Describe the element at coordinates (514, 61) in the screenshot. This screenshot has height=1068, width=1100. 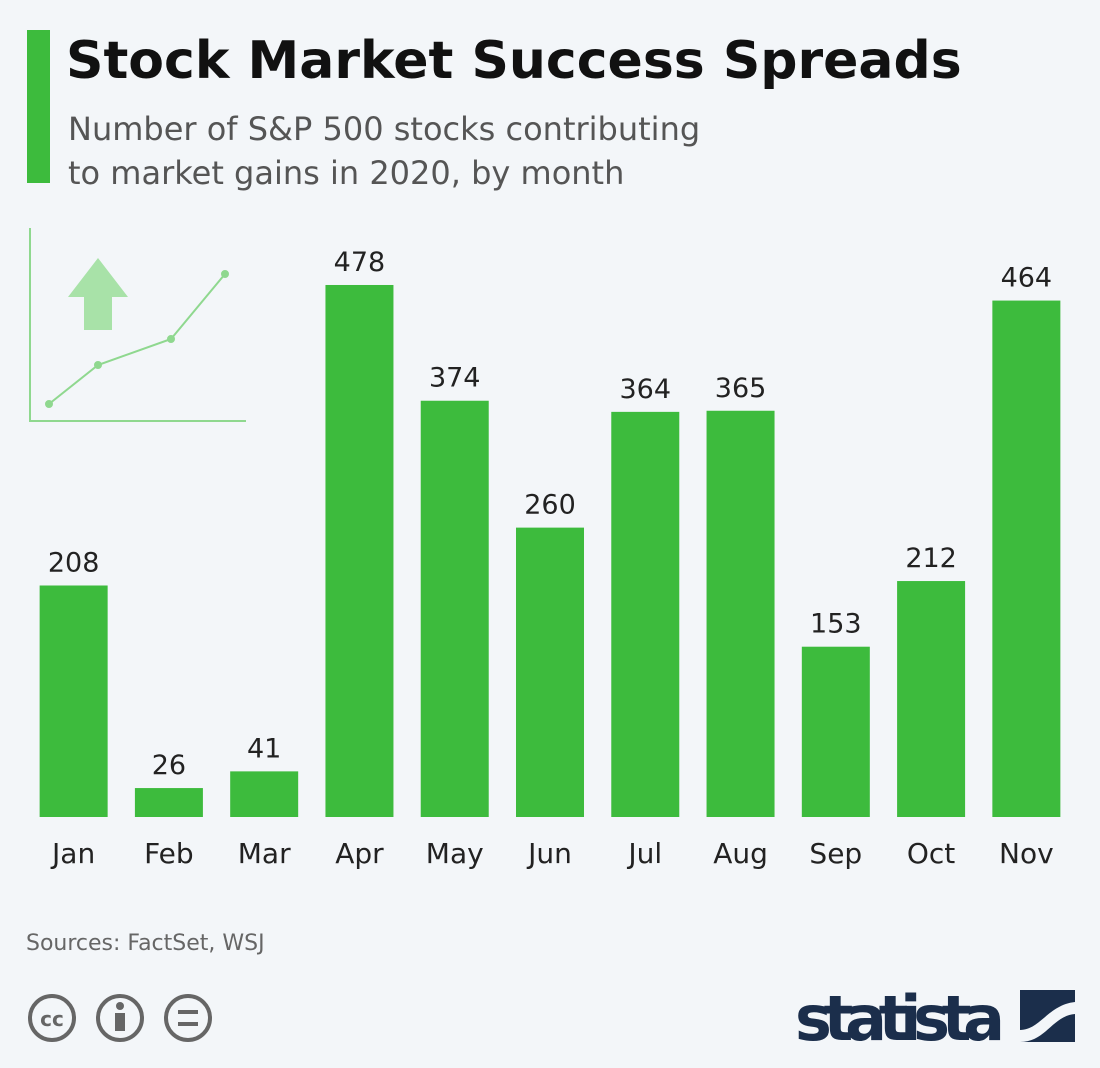
I see `chart-title: Stock Market Success Spreads` at that location.